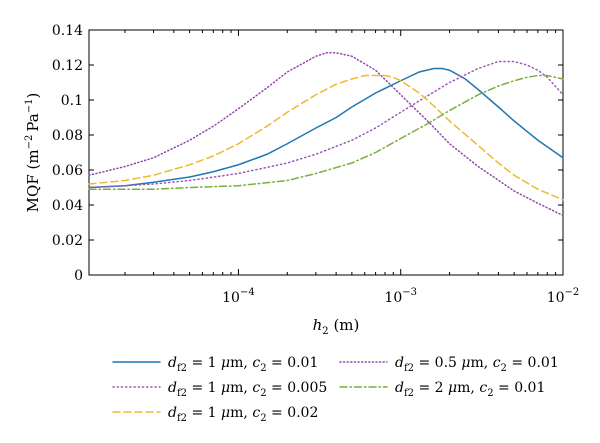 This screenshot has width=600, height=443. What do you see at coordinates (247, 389) in the screenshot?
I see `legend-label: df2 = 1 μm, c2 = 0.005` at bounding box center [247, 389].